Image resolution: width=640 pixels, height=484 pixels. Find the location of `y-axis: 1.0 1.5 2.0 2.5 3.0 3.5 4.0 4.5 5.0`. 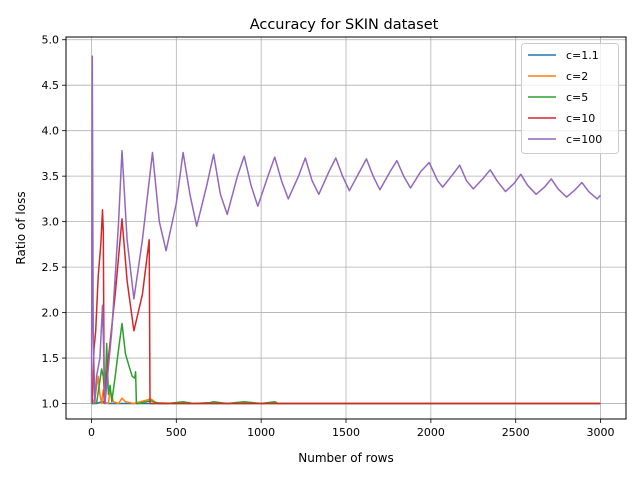

y-axis: 1.0 1.5 2.0 2.5 3.0 3.5 4.0 4.5 5.0 is located at coordinates (54, 222).